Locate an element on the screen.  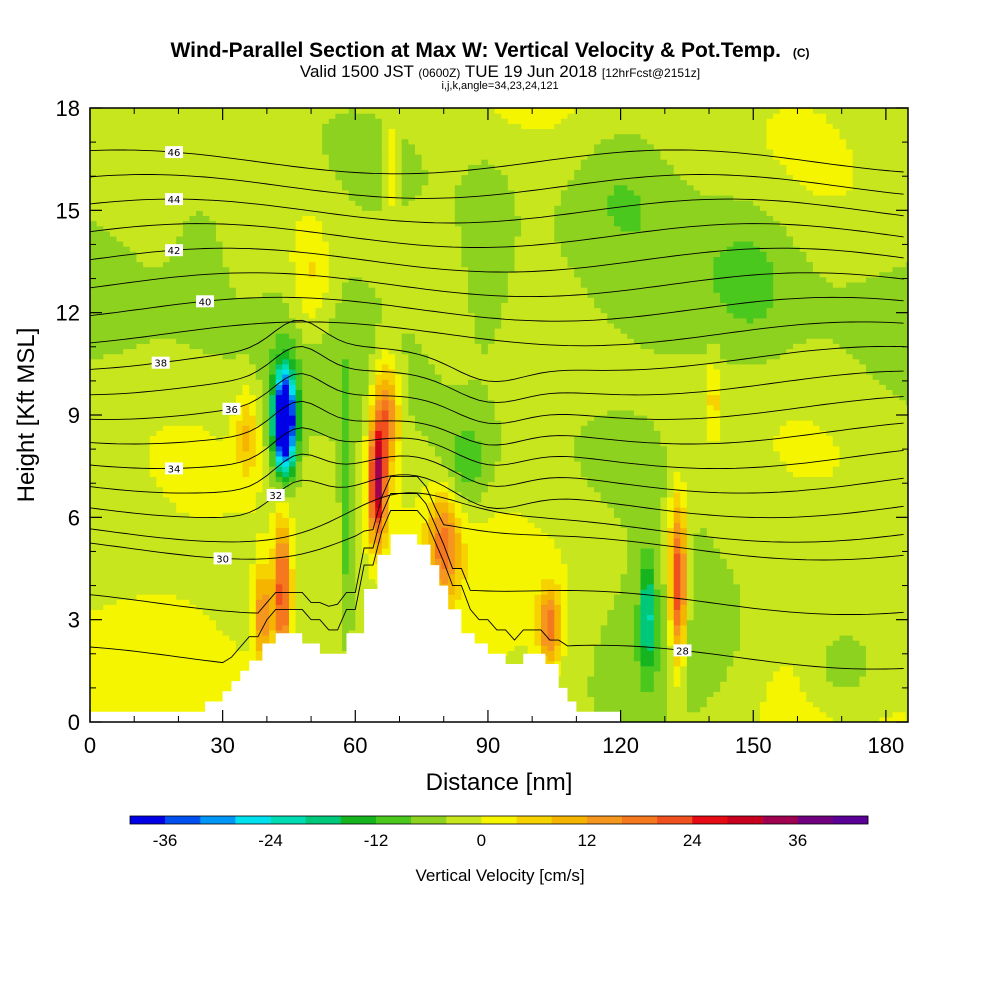
theta-label-28: 28 is located at coordinates (682, 650).